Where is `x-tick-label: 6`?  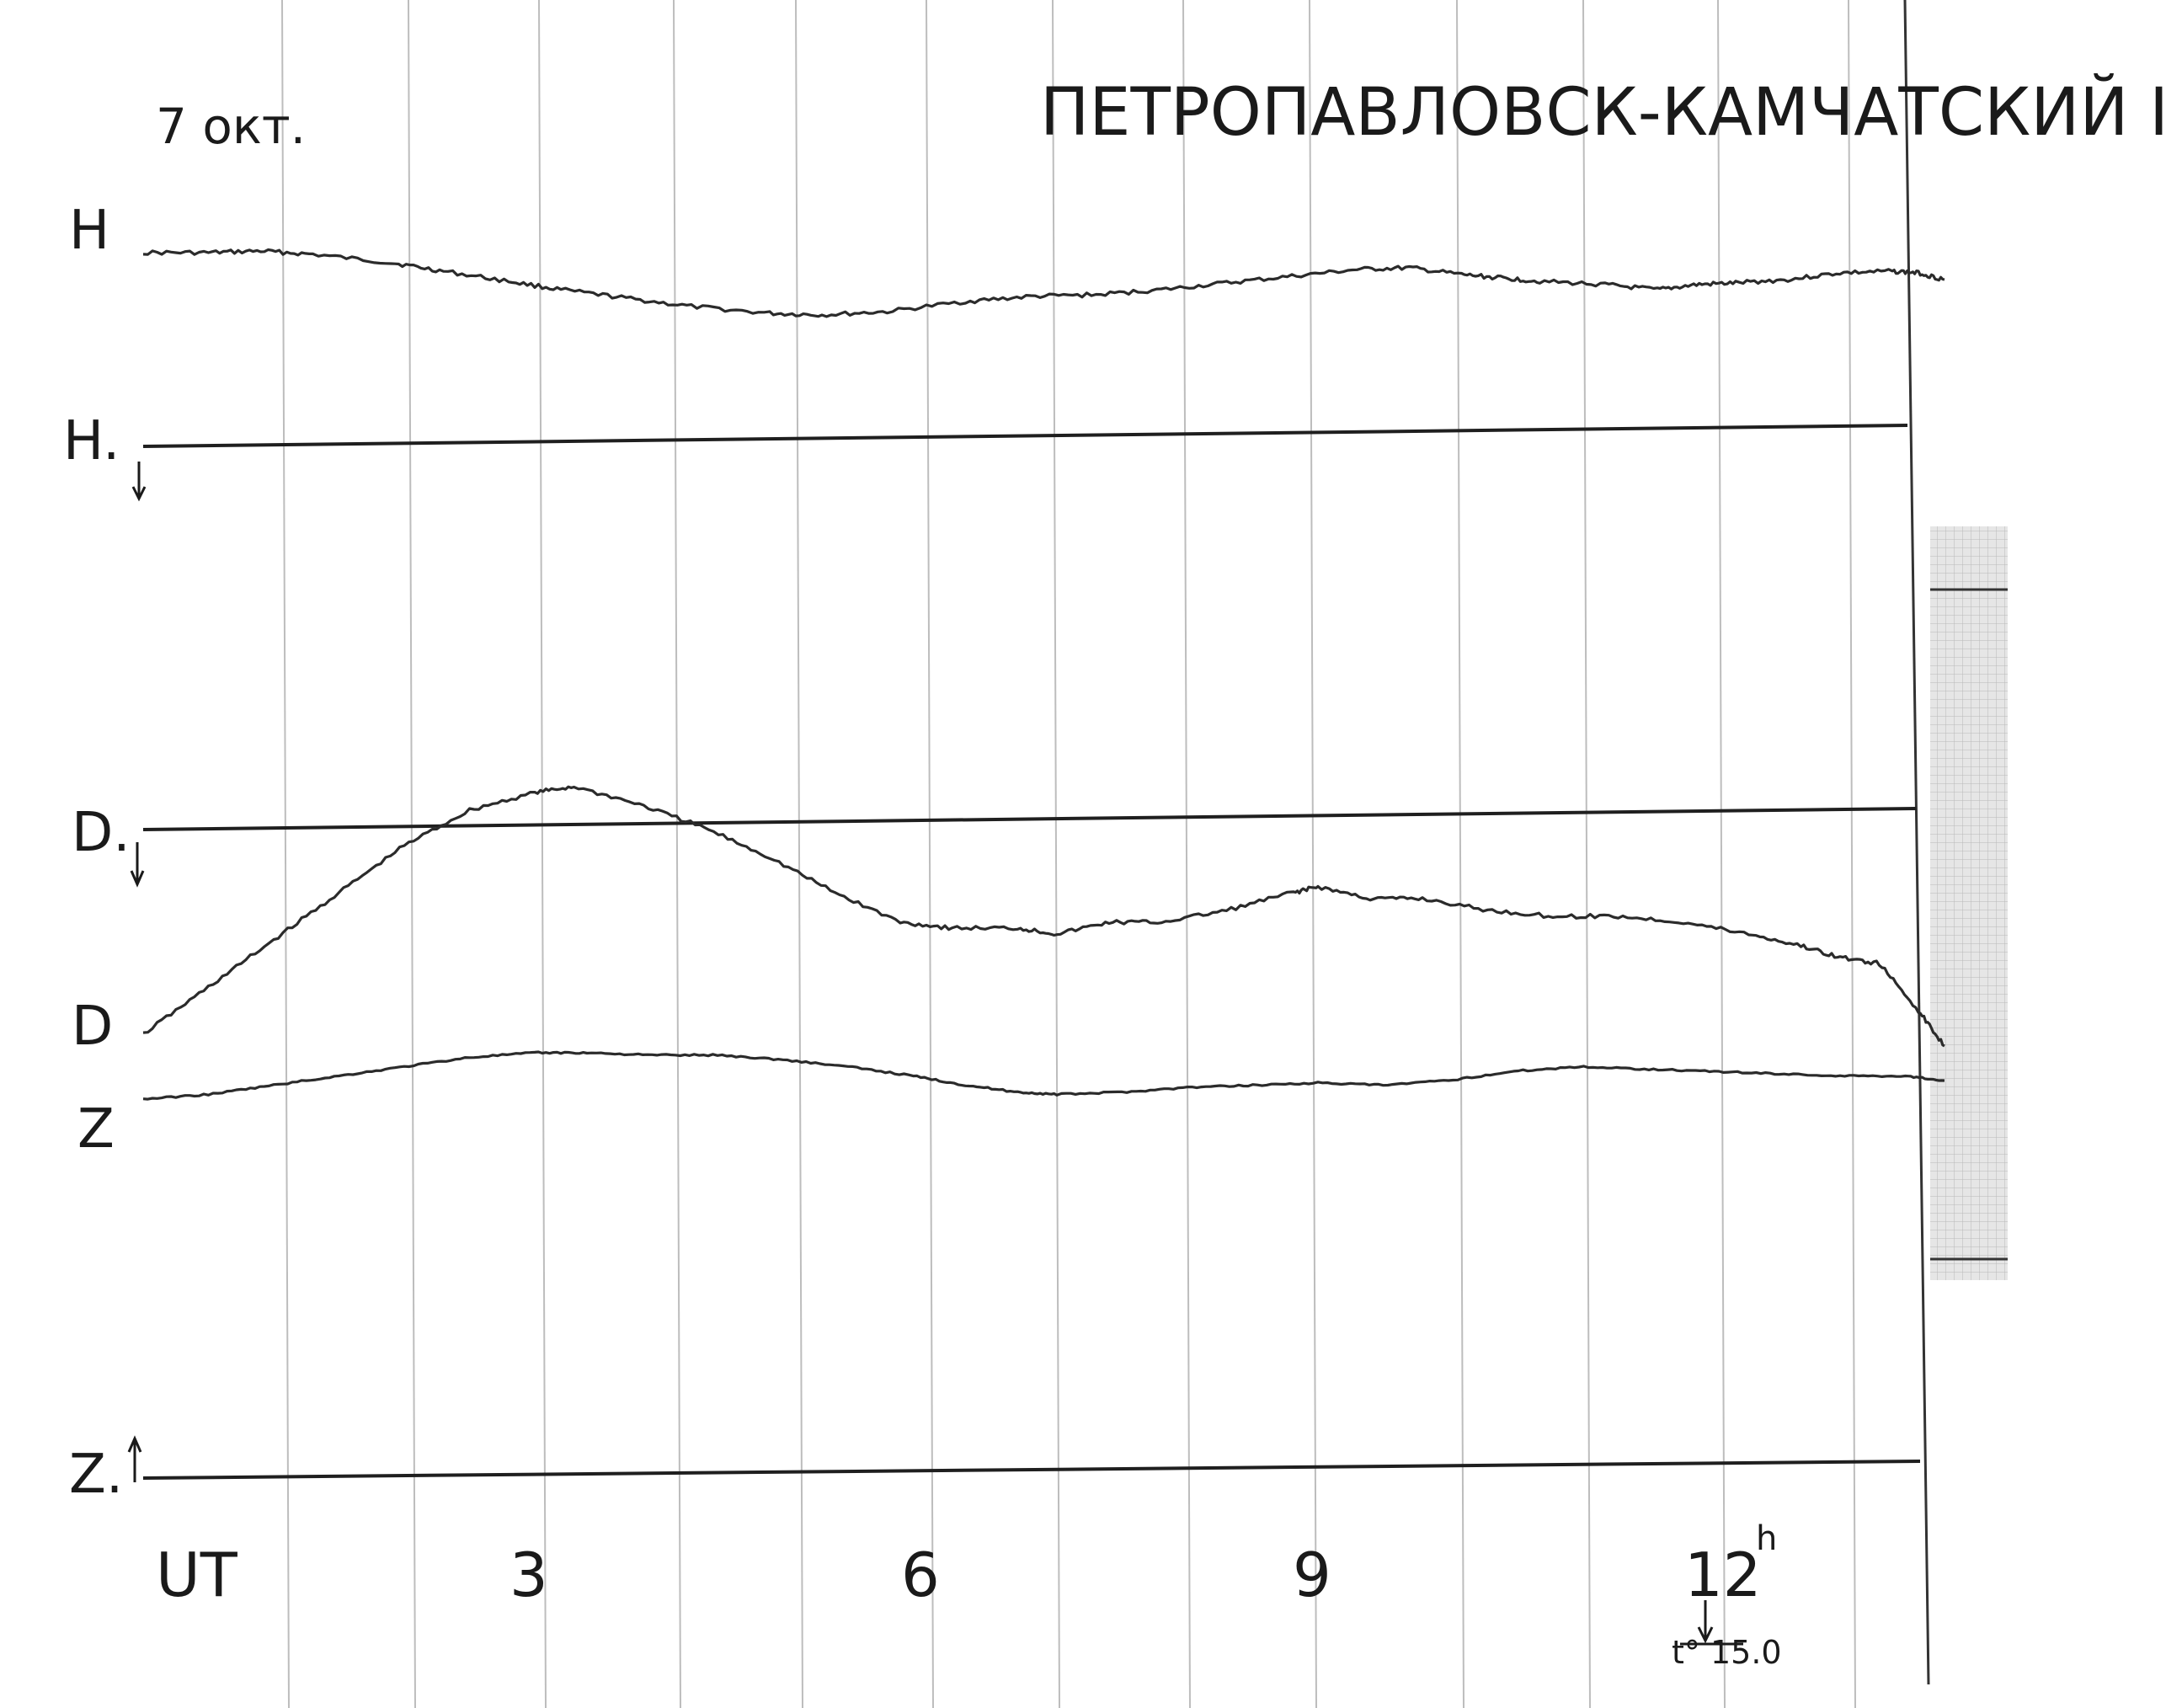
x-tick-label: 6 is located at coordinates (921, 1575).